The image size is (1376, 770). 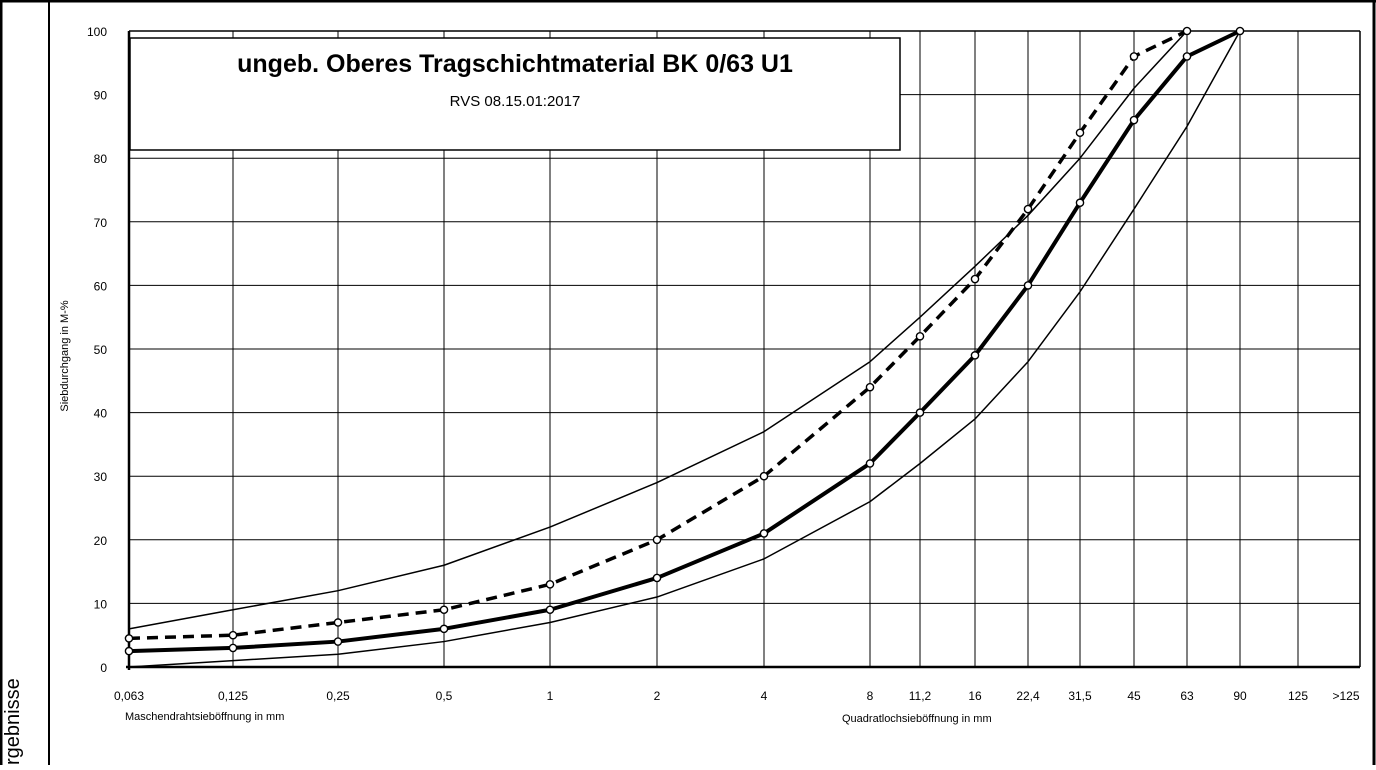 I want to click on x-tick-label: 0,5, so click(x=444, y=696).